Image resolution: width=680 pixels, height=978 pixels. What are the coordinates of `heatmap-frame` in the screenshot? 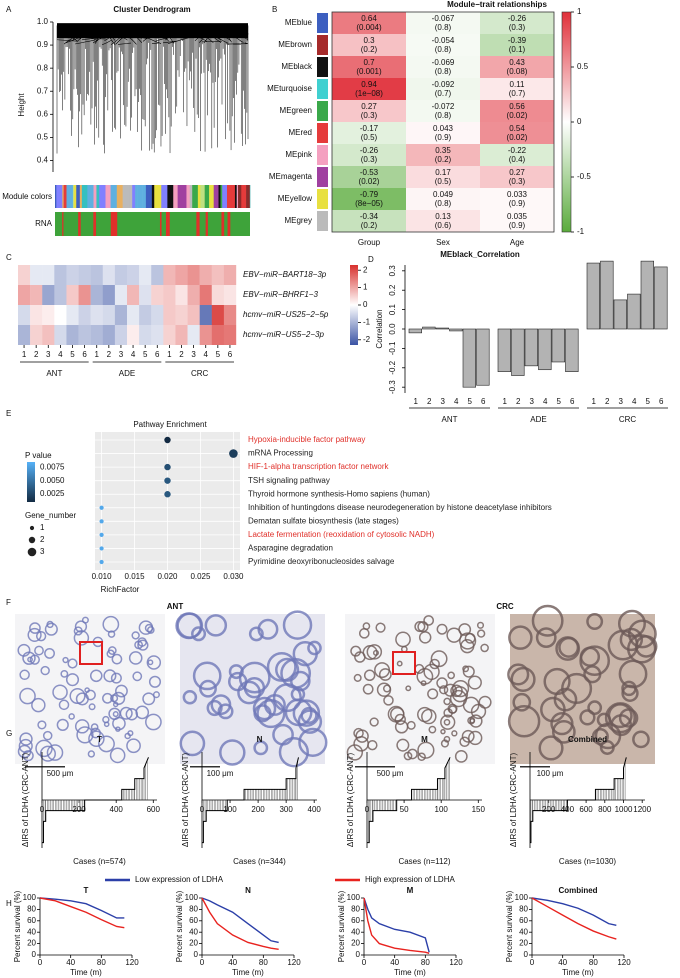 It's located at (443, 122).